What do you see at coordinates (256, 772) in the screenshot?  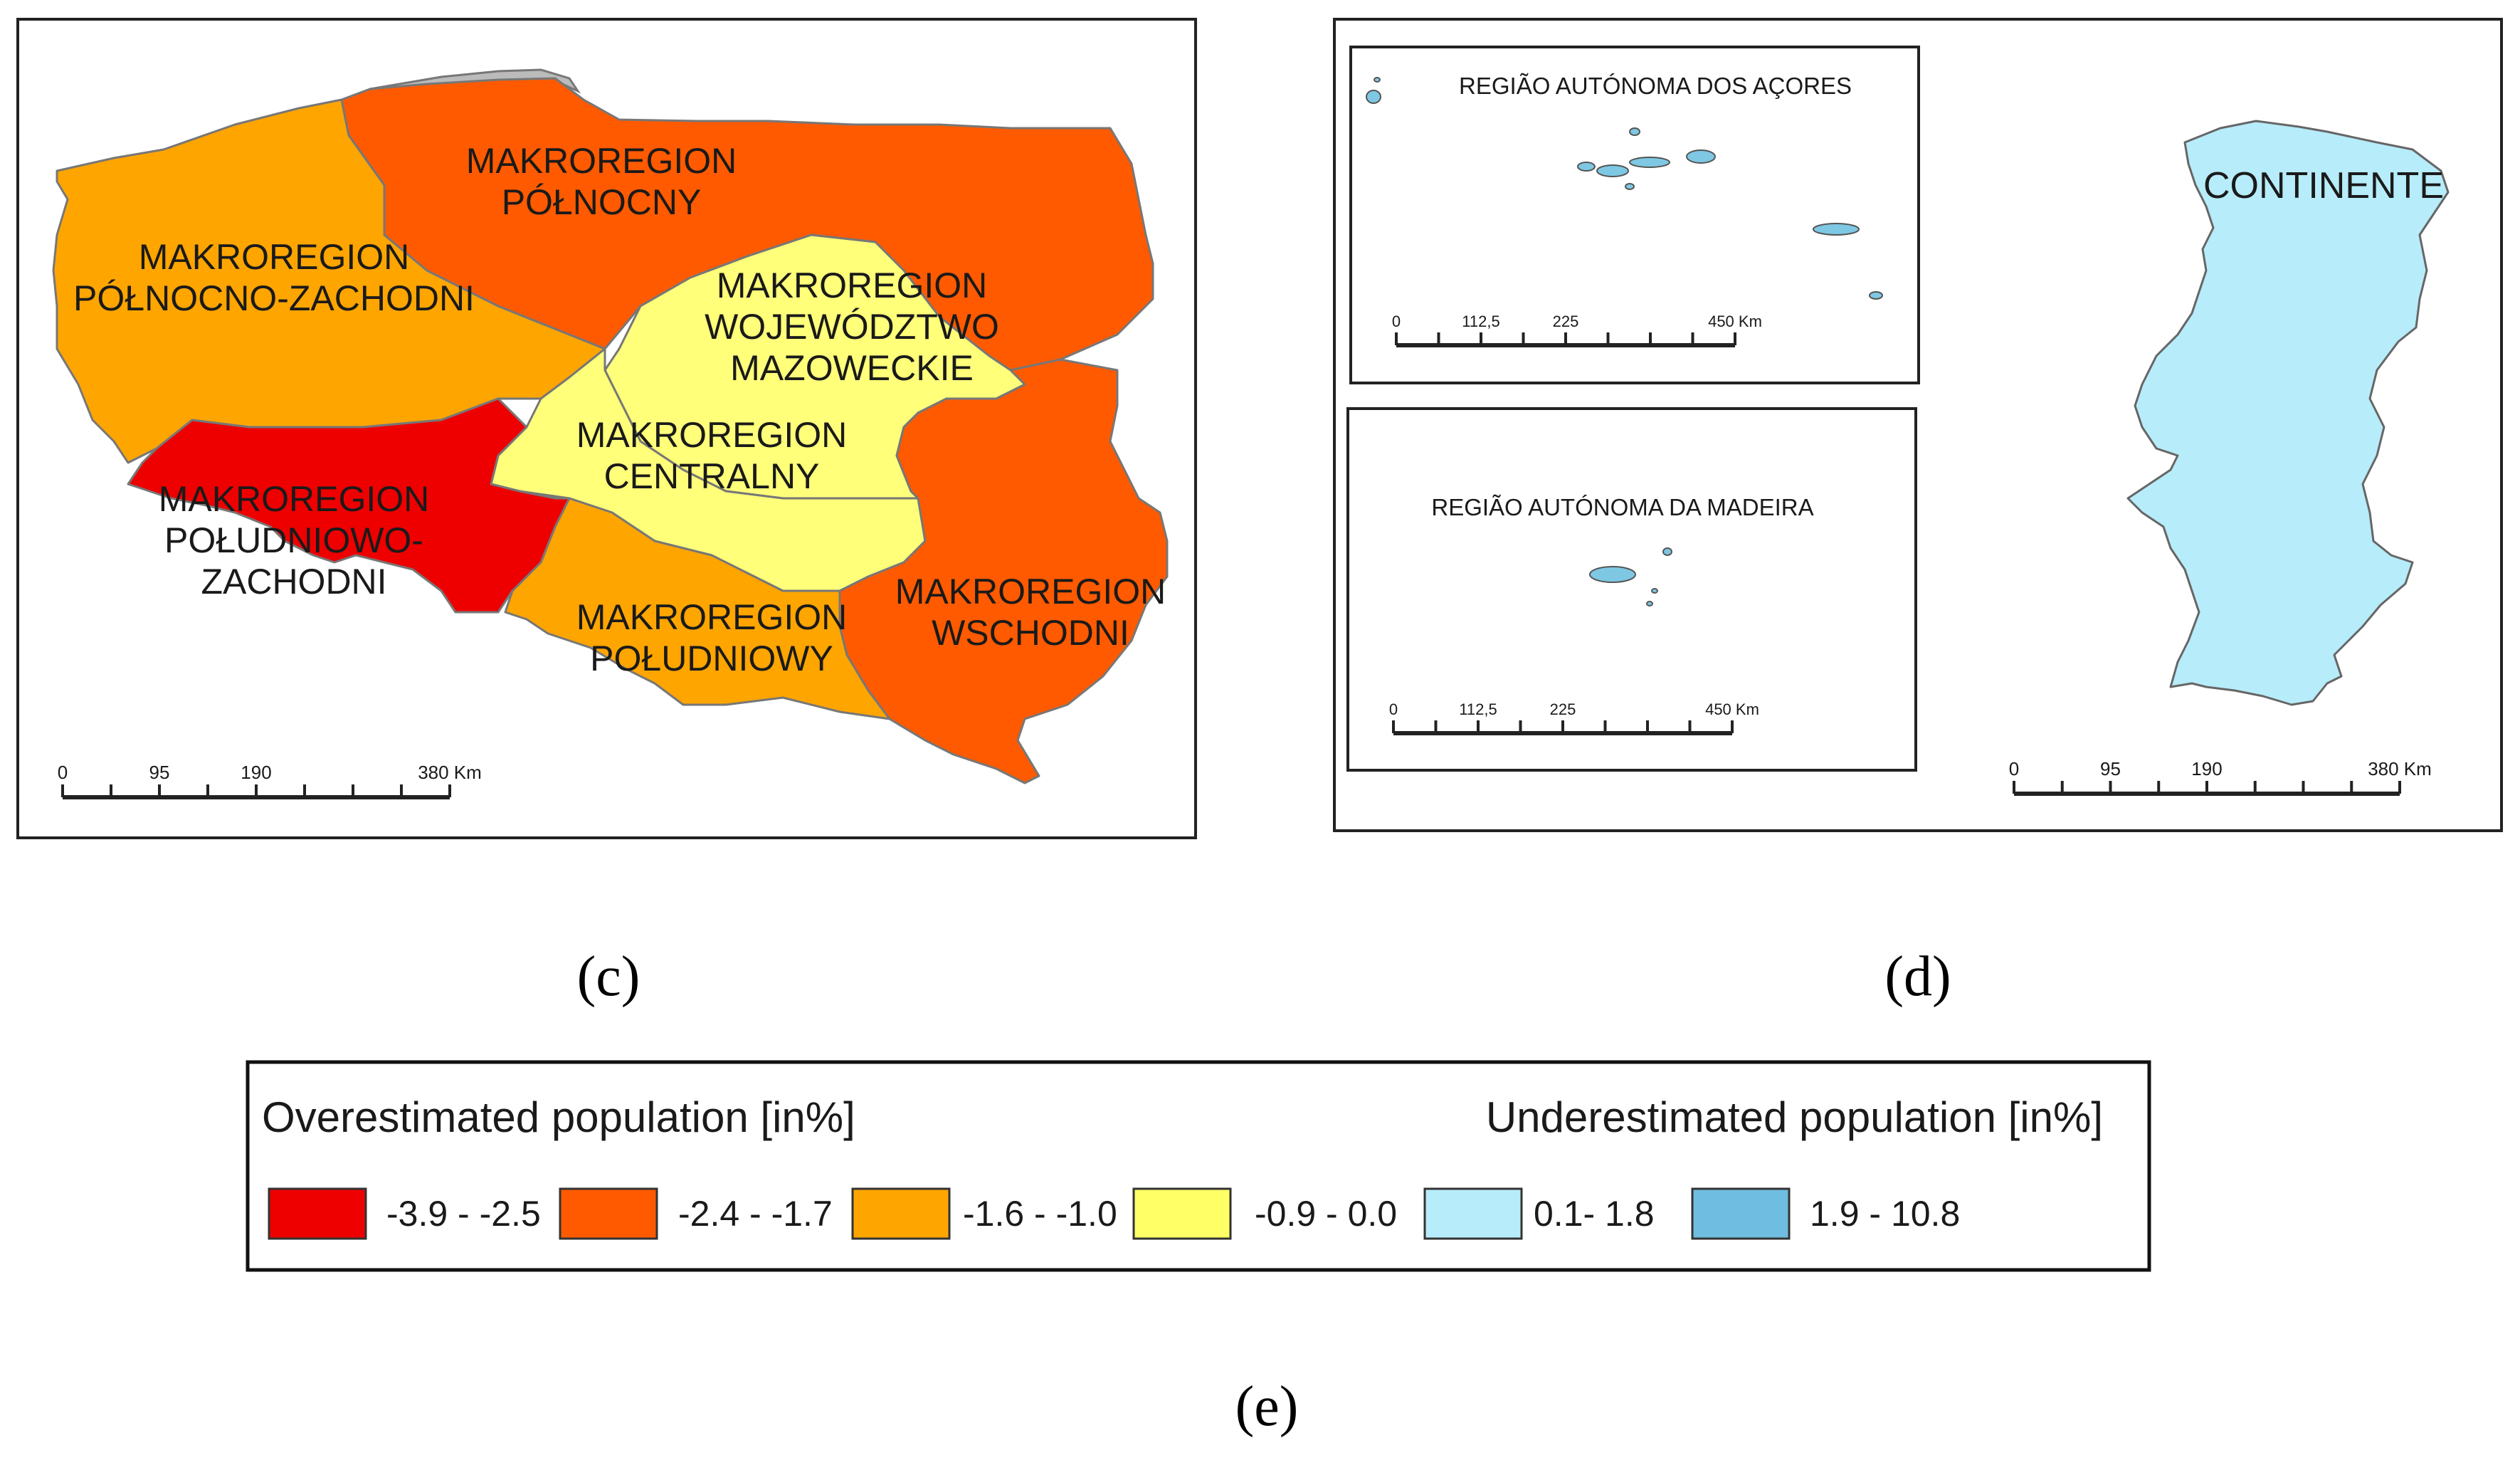 I see `poland-scale-tick-label: 190` at bounding box center [256, 772].